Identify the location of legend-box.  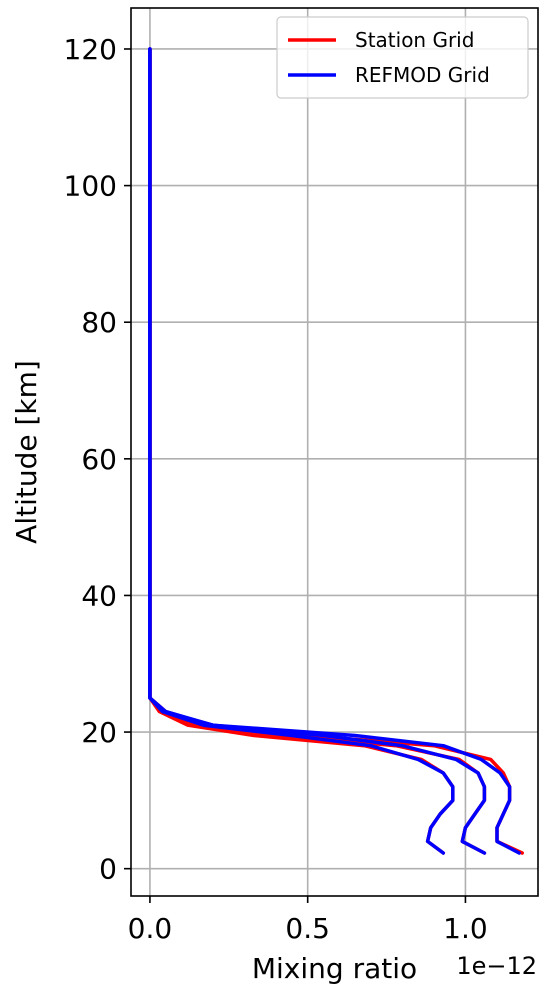
(402, 57).